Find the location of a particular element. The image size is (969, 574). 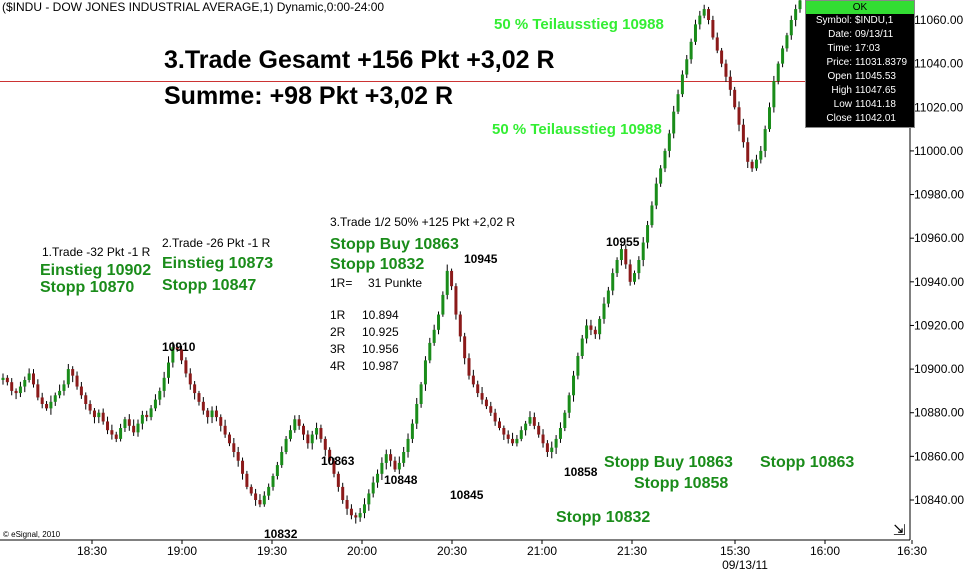

partial-exit-label-top: 50 % Teilausstieg 10988 is located at coordinates (579, 24).